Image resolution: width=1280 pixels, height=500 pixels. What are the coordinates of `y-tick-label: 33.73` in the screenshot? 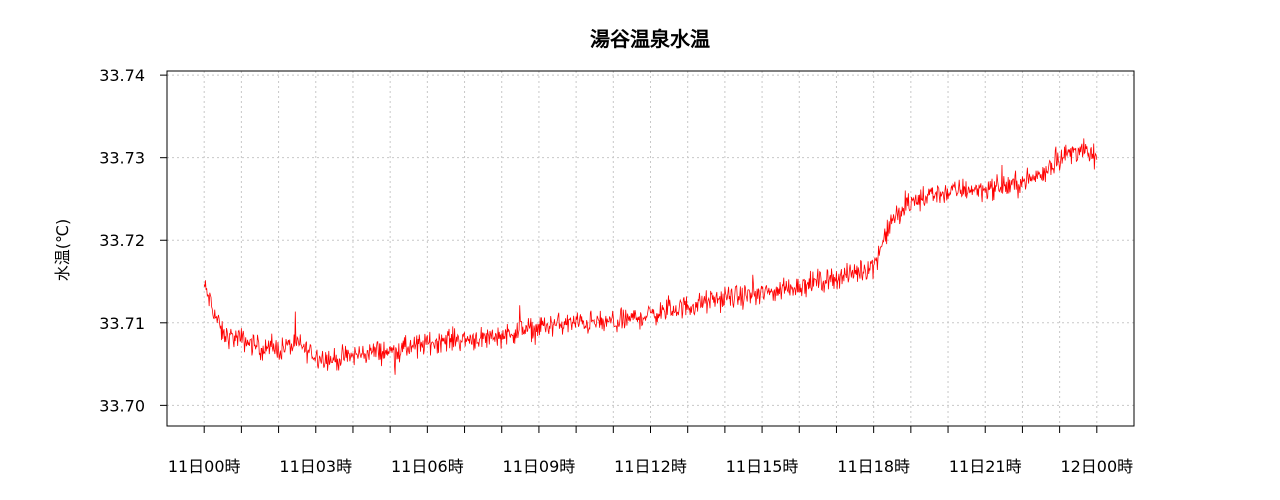 It's located at (122, 158).